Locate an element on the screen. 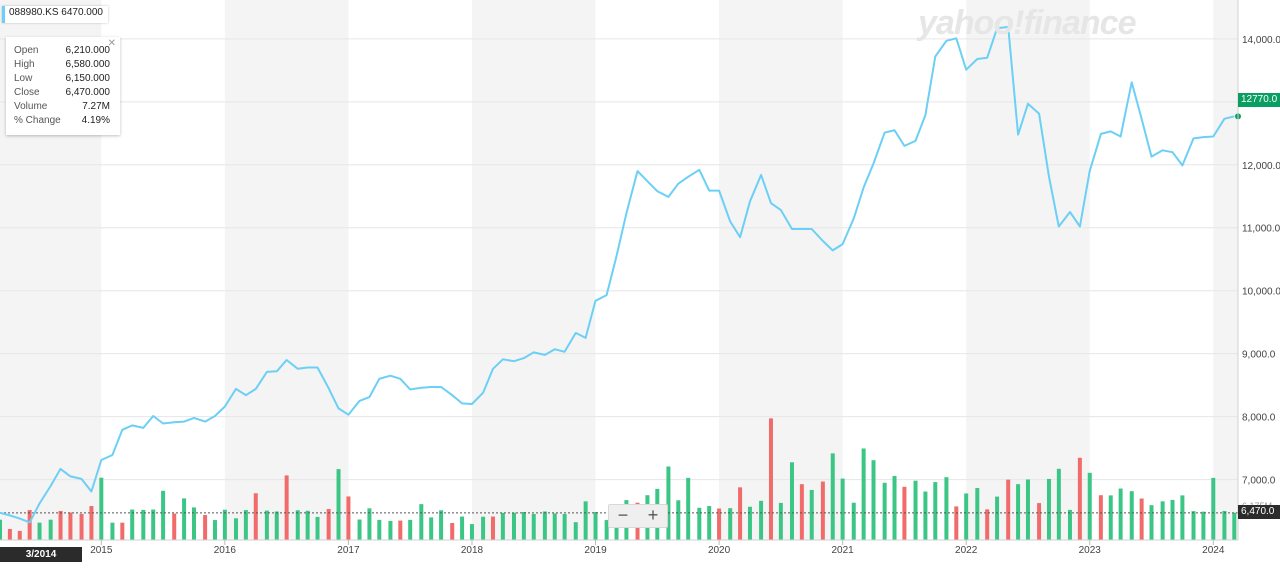 The height and width of the screenshot is (569, 1280). zoom-out-button: − is located at coordinates (623, 515).